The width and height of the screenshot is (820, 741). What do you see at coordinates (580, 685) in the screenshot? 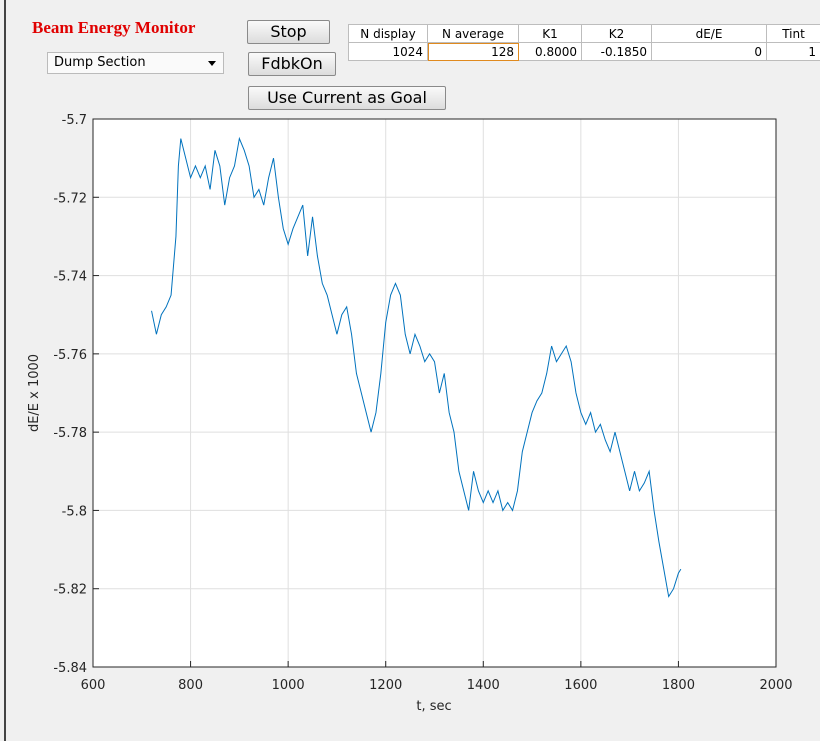
I see `x-tick-label: 1600` at bounding box center [580, 685].